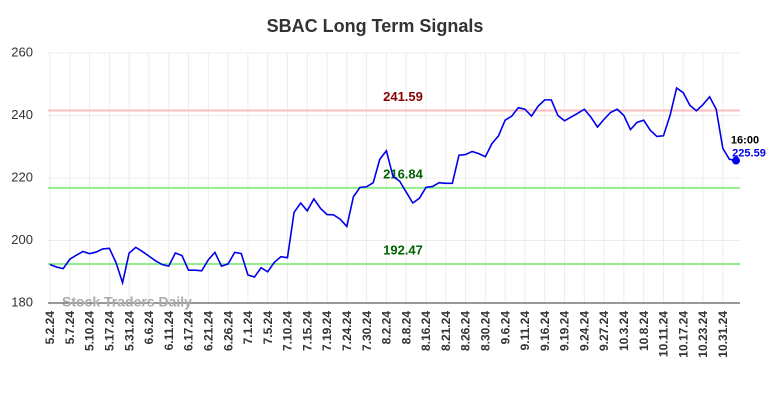 This screenshot has width=784, height=403. I want to click on x-tick-label: 8.2.24, so click(387, 328).